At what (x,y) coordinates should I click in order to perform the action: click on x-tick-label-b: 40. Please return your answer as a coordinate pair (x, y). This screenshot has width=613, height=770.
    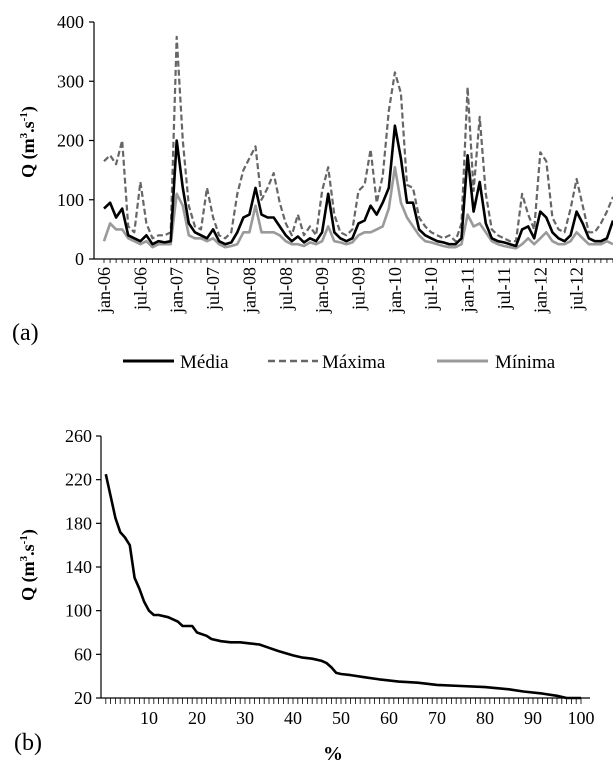
    Looking at the image, I should click on (293, 718).